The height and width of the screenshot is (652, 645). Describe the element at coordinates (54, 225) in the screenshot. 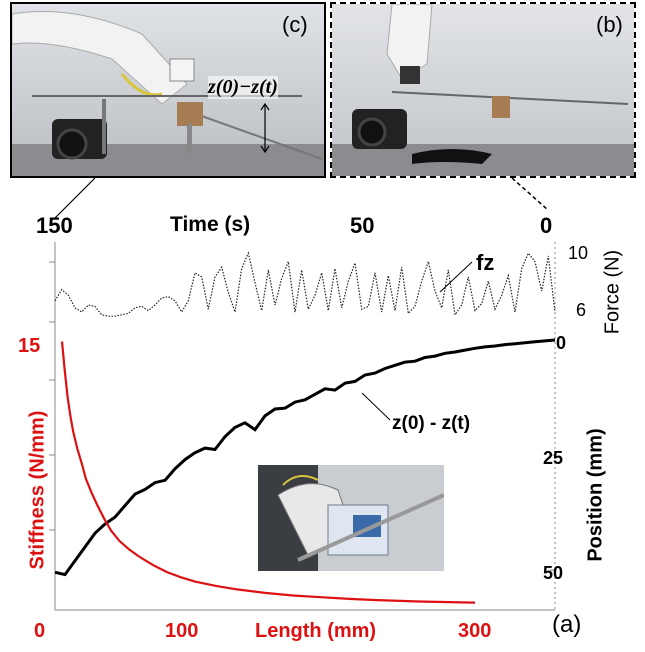

I see `time-tick-150: 150` at that location.